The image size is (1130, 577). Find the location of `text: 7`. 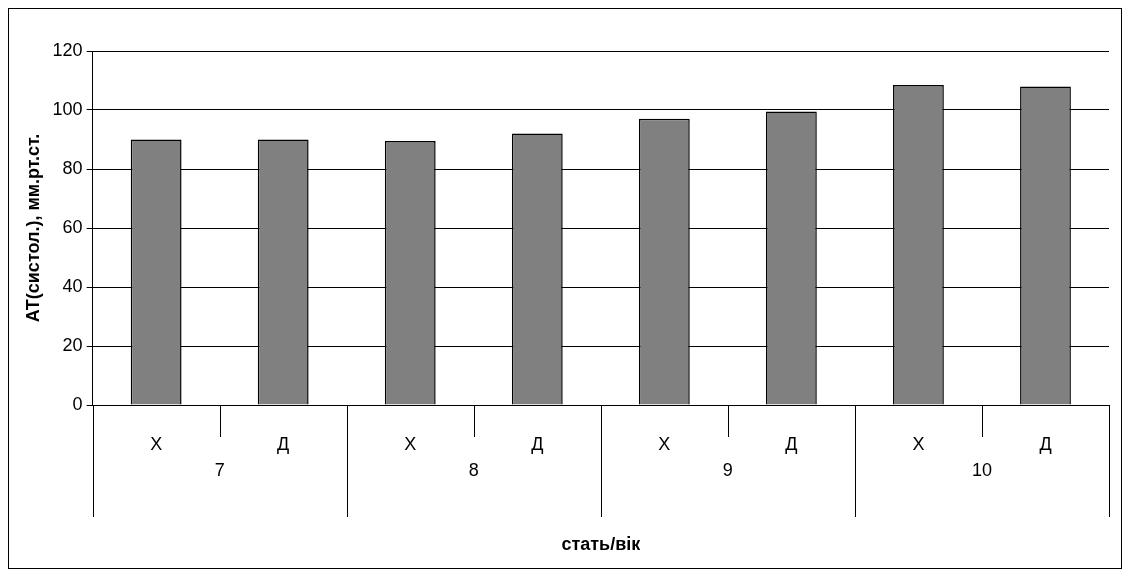

text: 7 is located at coordinates (219, 469).